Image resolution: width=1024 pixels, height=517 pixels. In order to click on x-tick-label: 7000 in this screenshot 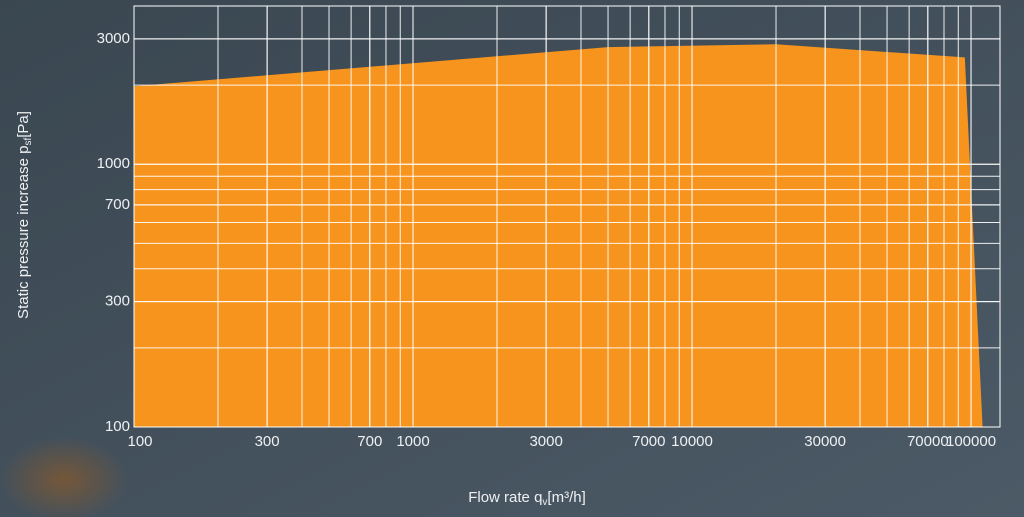, I will do `click(648, 441)`.